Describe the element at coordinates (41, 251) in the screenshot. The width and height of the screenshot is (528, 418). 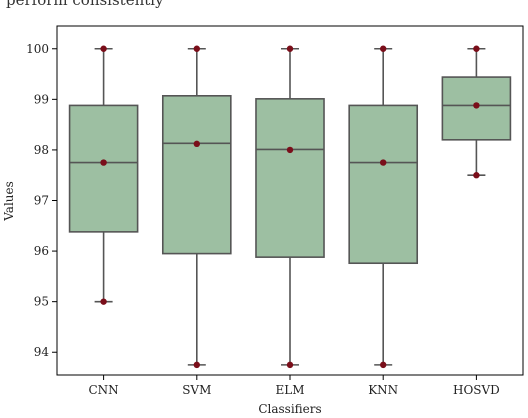
I see `y-tick-label: 96` at that location.